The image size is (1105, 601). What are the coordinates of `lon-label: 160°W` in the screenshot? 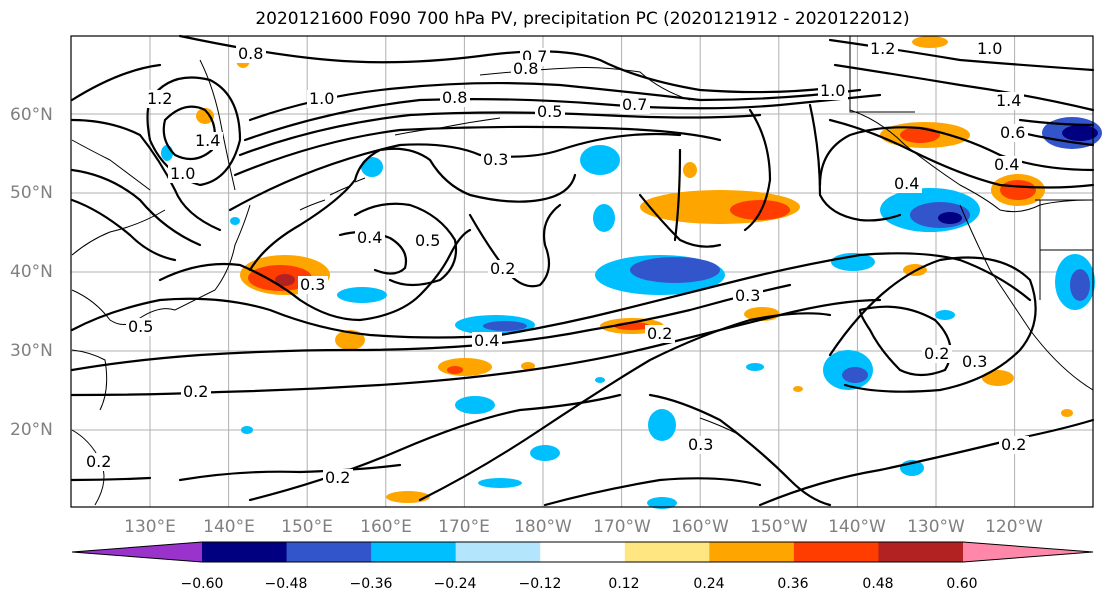 It's located at (700, 527).